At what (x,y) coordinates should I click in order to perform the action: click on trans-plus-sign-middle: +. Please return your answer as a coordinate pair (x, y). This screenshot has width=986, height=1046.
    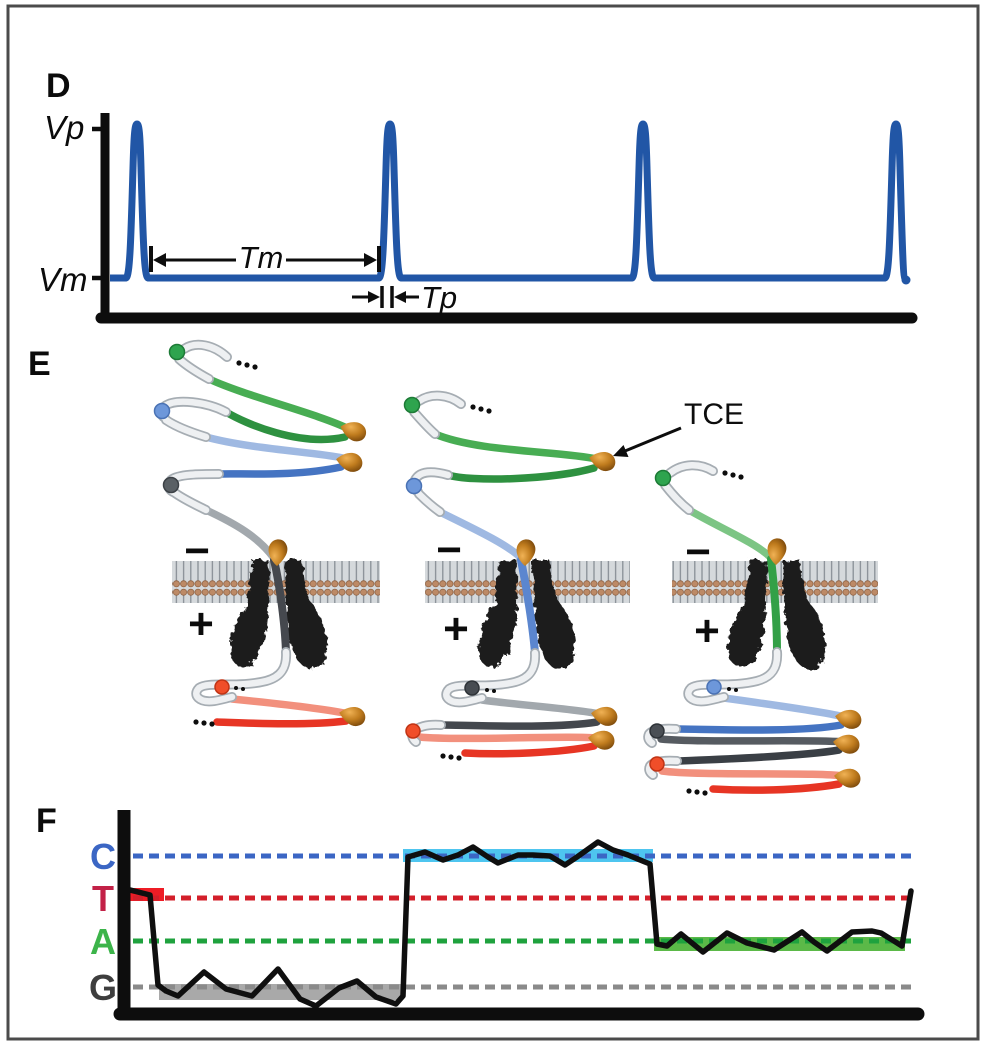
    Looking at the image, I should click on (456, 629).